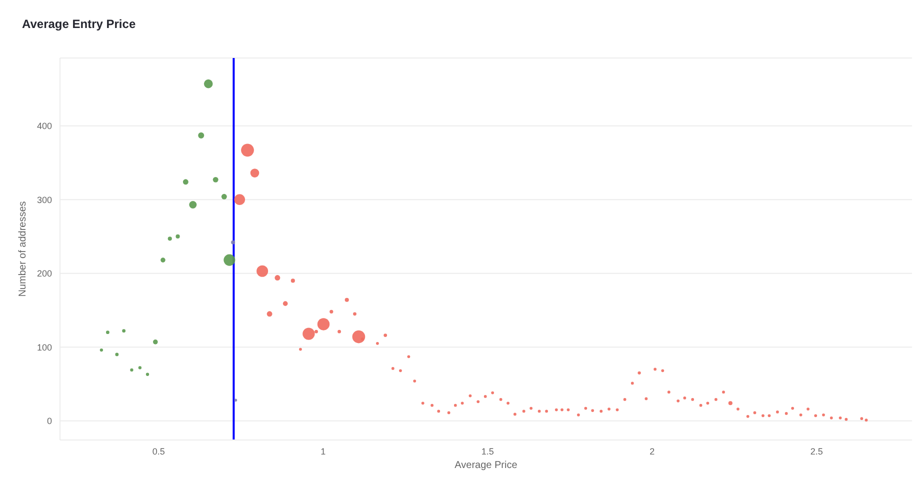  I want to click on x-tick-label: 2.5, so click(816, 451).